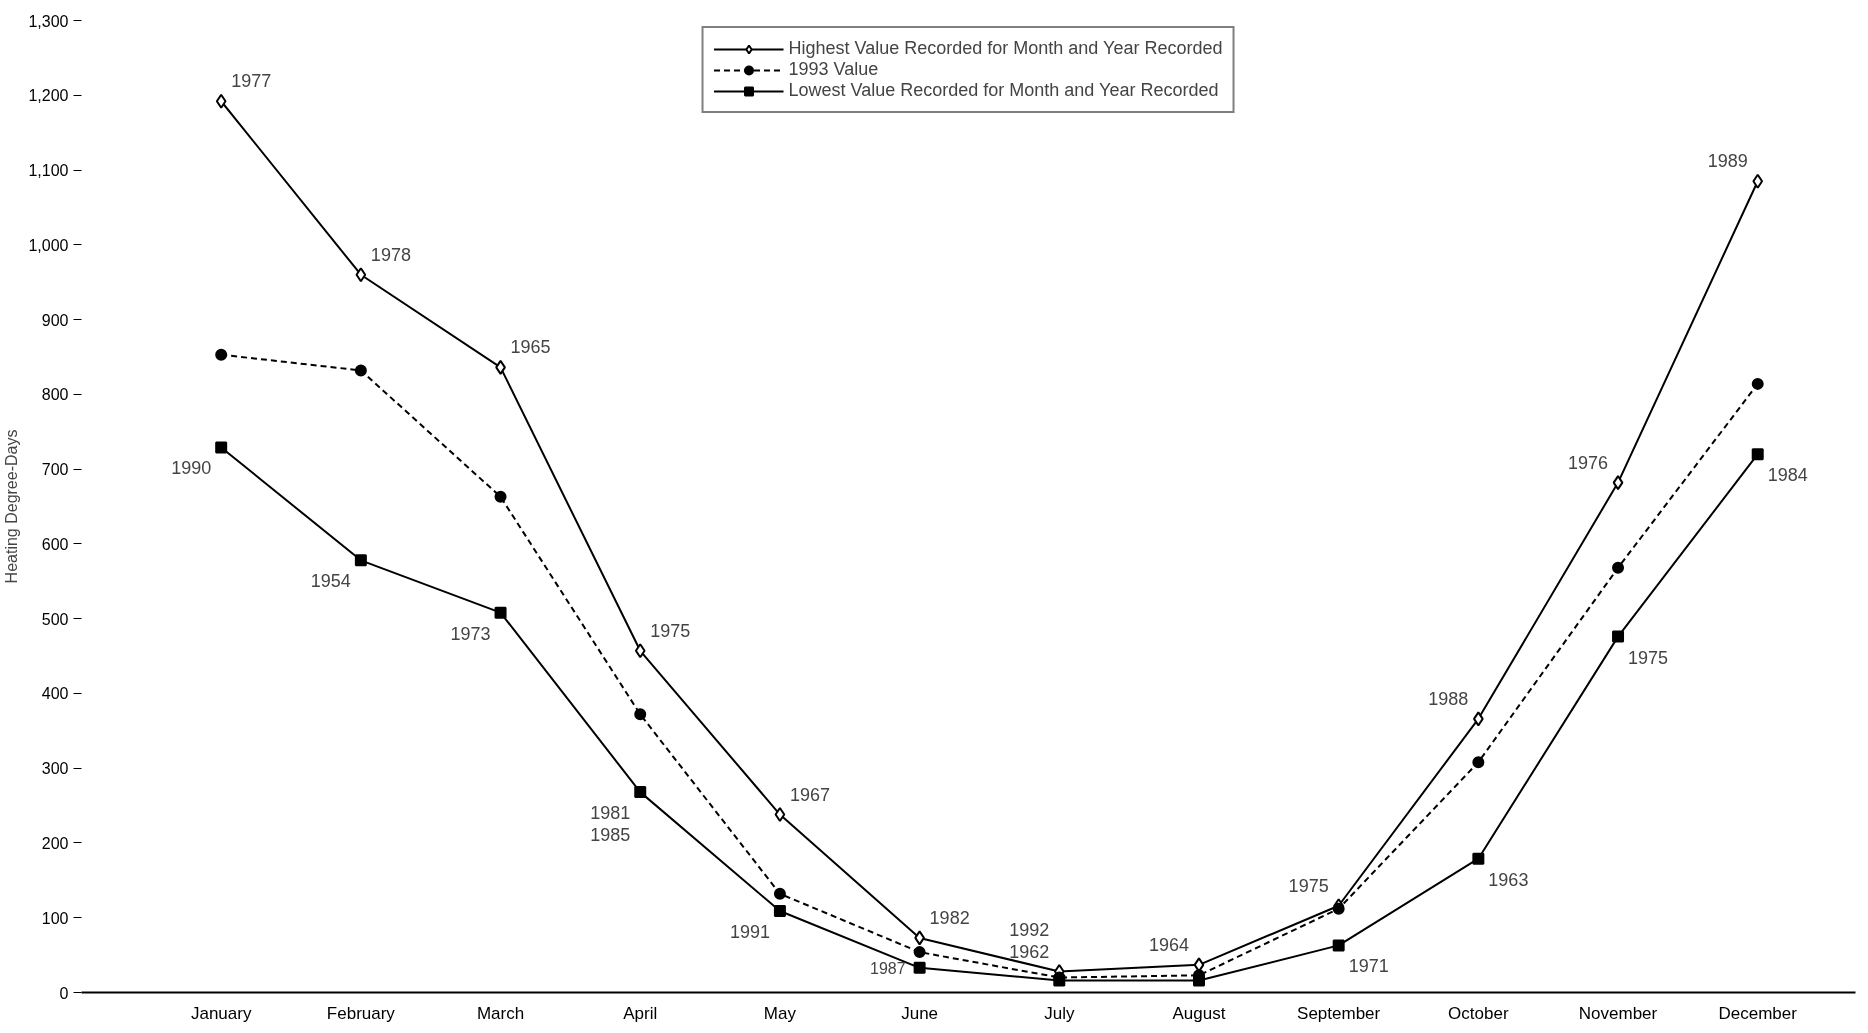  What do you see at coordinates (12, 506) in the screenshot?
I see `y-axis-title: Heating Degree-Days` at bounding box center [12, 506].